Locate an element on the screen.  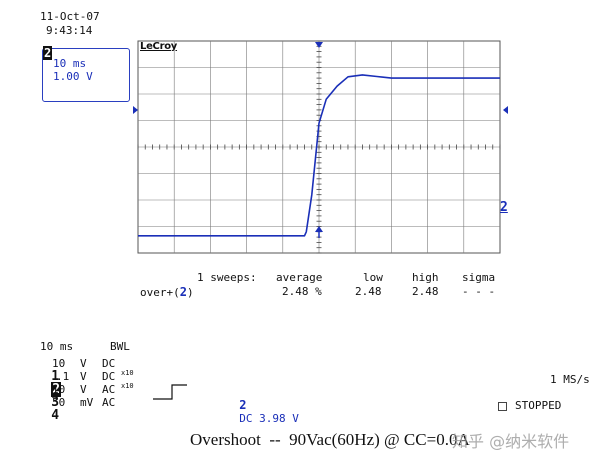
channel-3-unit: V is located at coordinates (83, 389).